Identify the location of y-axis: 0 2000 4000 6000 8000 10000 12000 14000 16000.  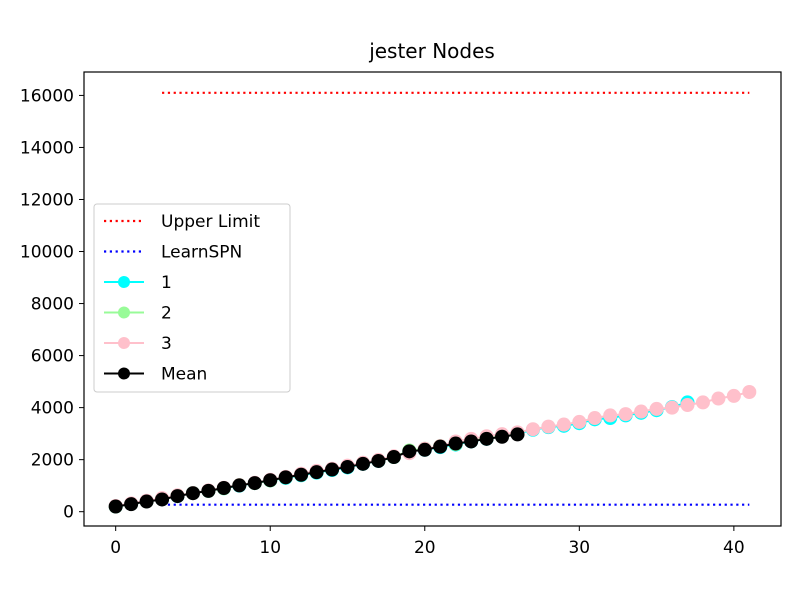
(52, 304).